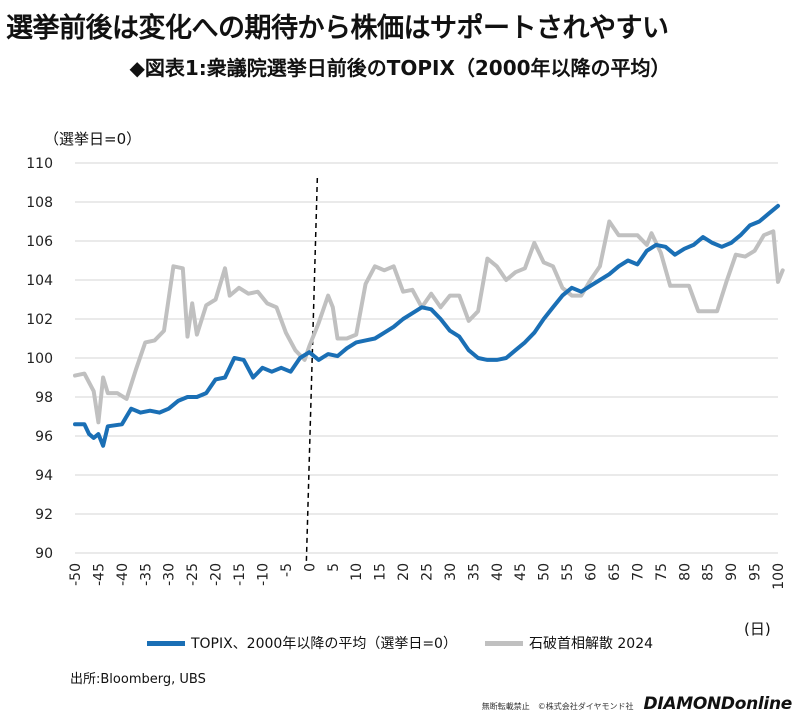 The width and height of the screenshot is (800, 720). Describe the element at coordinates (498, 572) in the screenshot. I see `x-tick-label: 40` at that location.